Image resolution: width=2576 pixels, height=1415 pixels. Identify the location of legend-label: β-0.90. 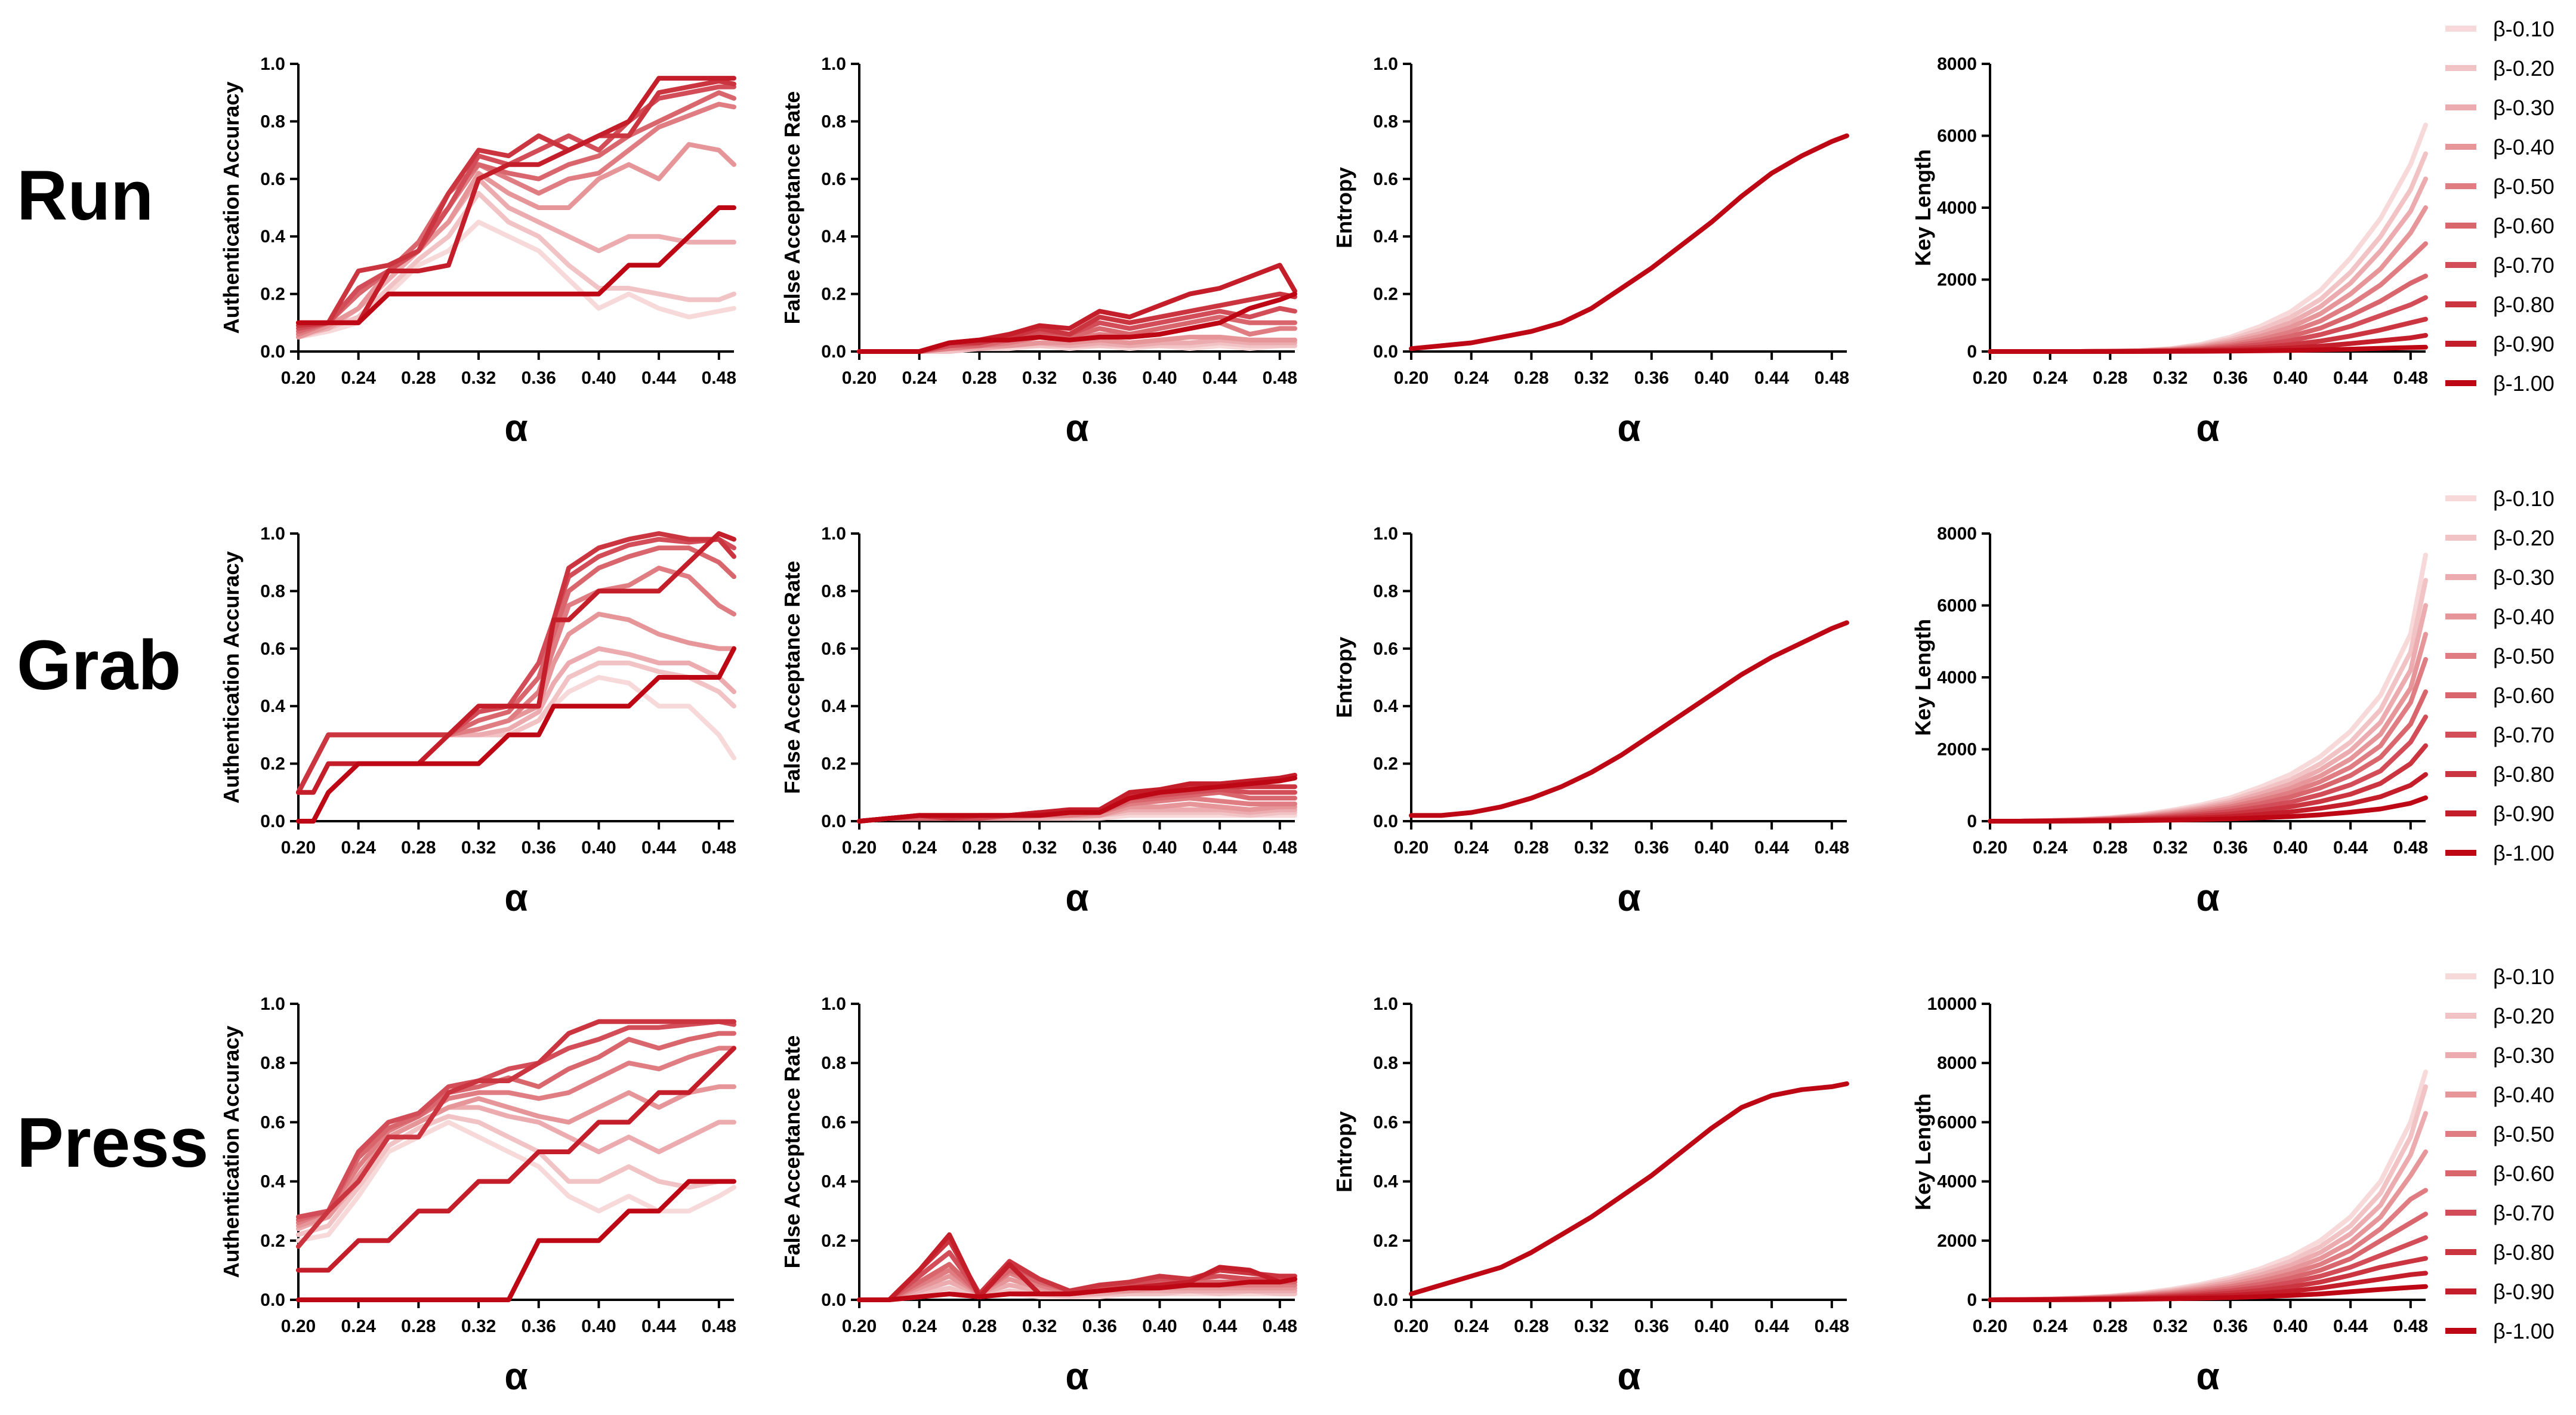
(2524, 344).